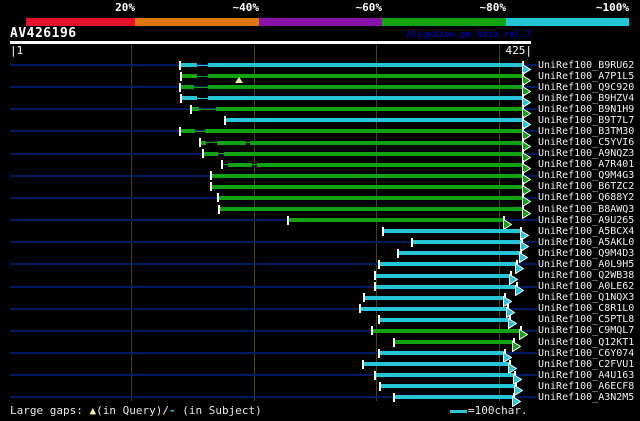 The width and height of the screenshot is (640, 421). Describe the element at coordinates (586, 375) in the screenshot. I see `uniref-label: UniRef100_A4U163` at that location.